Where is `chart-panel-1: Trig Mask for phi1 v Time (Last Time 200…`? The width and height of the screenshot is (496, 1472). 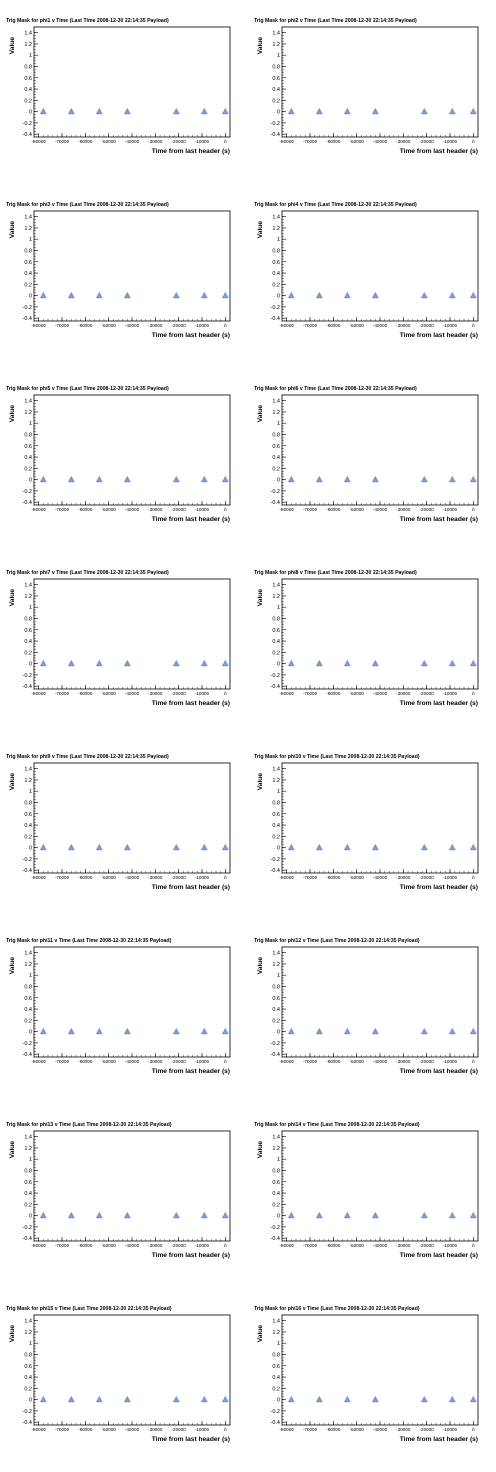 chart-panel-1: Trig Mask for phi1 v Time (Last Time 200… is located at coordinates (118, 86).